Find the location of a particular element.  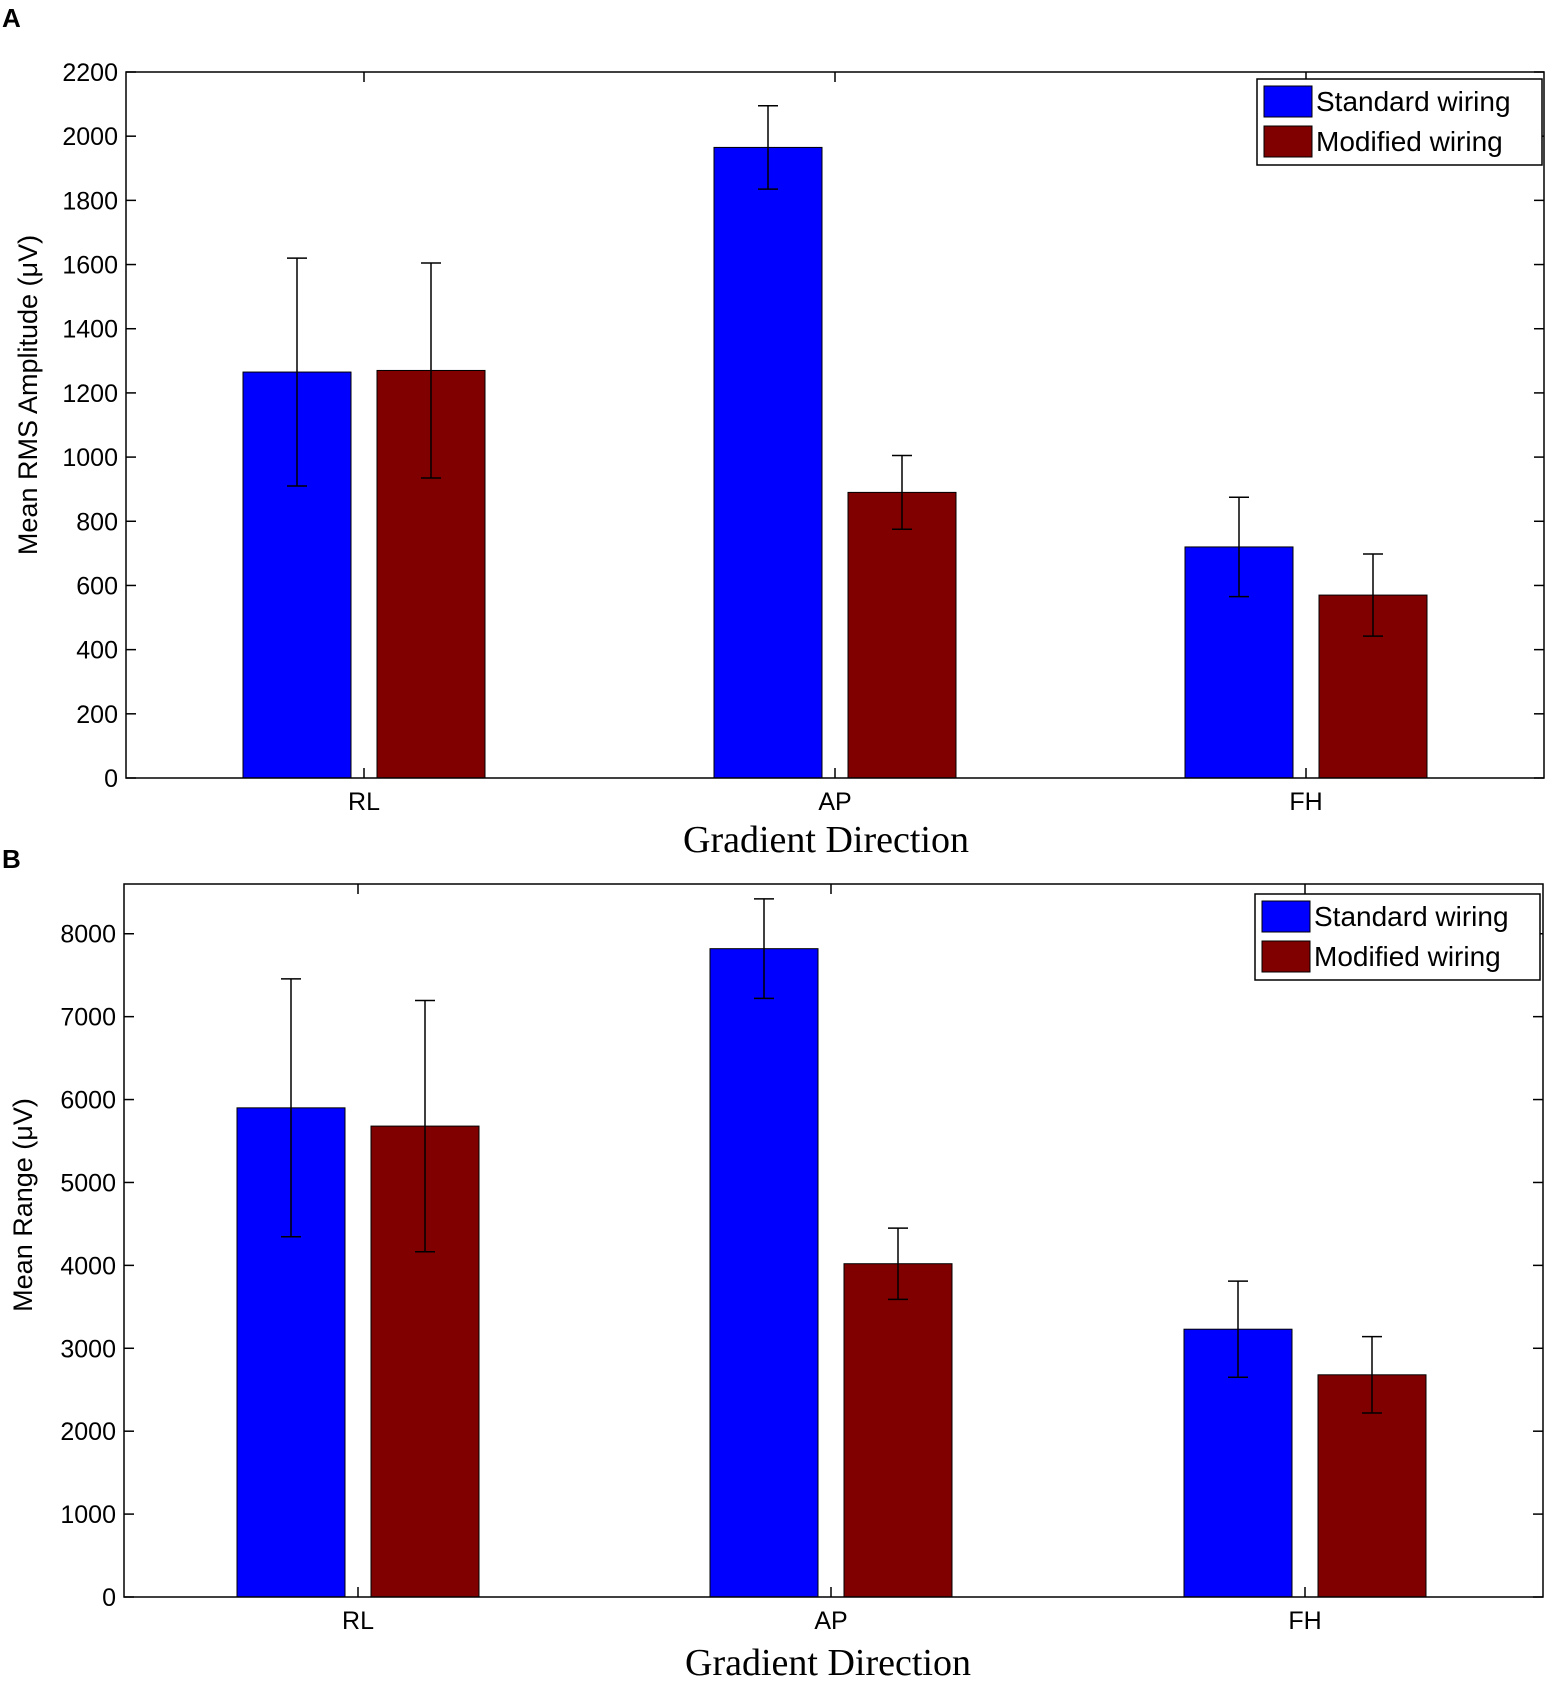

y-tick-label: 600 is located at coordinates (97, 586).